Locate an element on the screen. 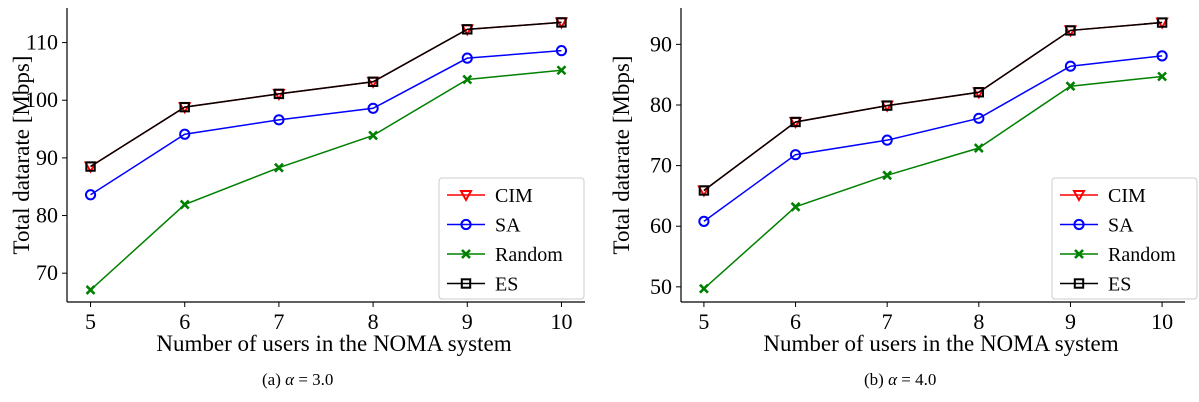  x-tick-label: 8 is located at coordinates (373, 321).